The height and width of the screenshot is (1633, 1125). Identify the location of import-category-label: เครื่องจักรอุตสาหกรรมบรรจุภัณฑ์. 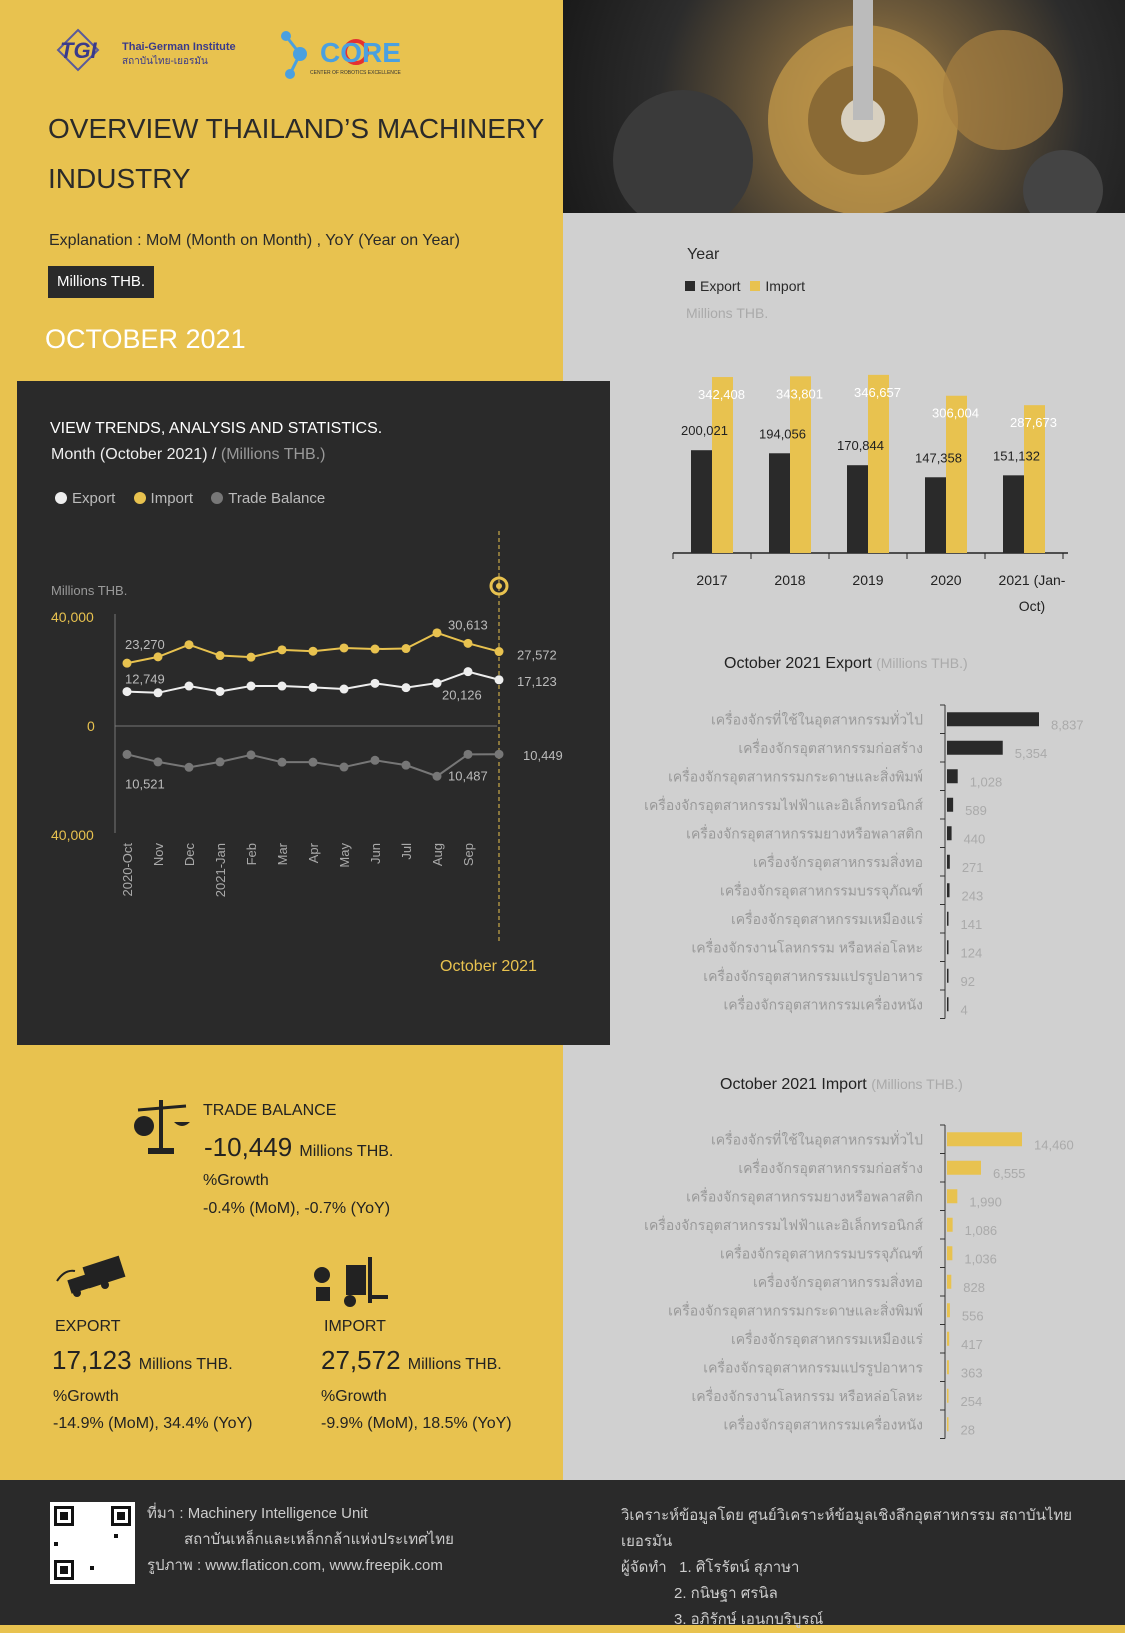
(821, 1253).